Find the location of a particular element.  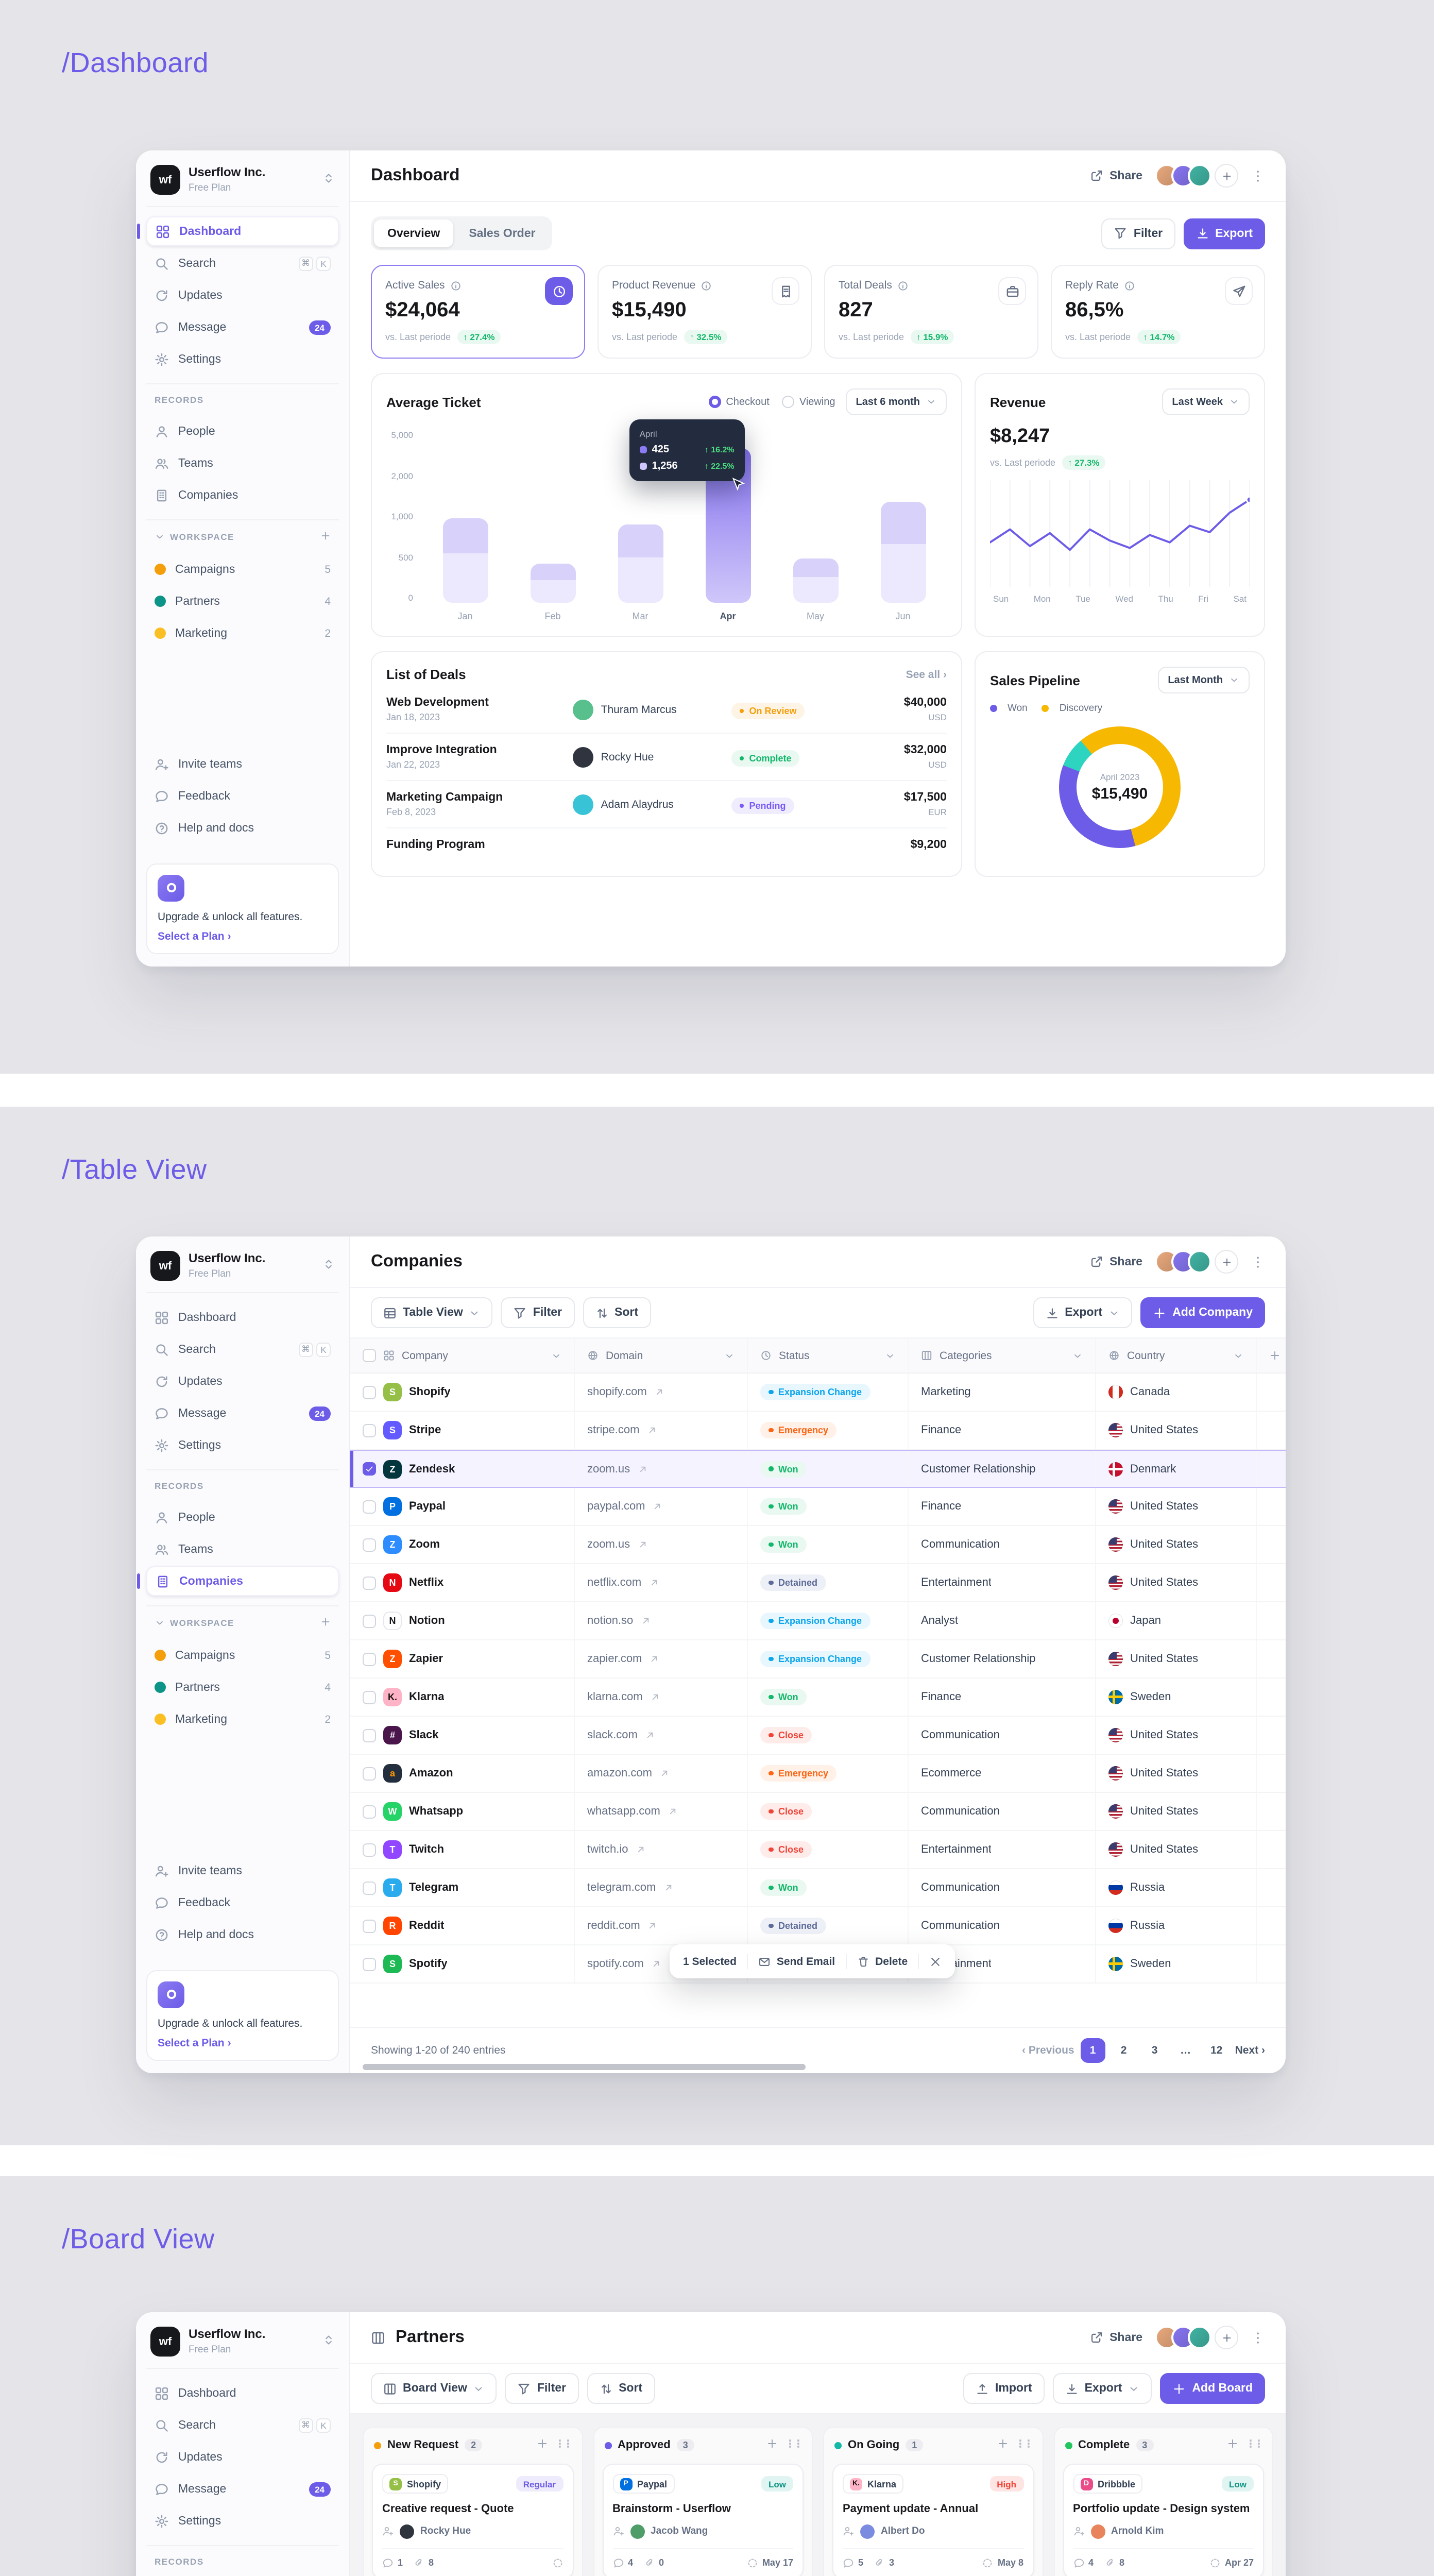

table-row-klarna: K. Klarna klarna.com Won Finance Sweden is located at coordinates (818, 1698).